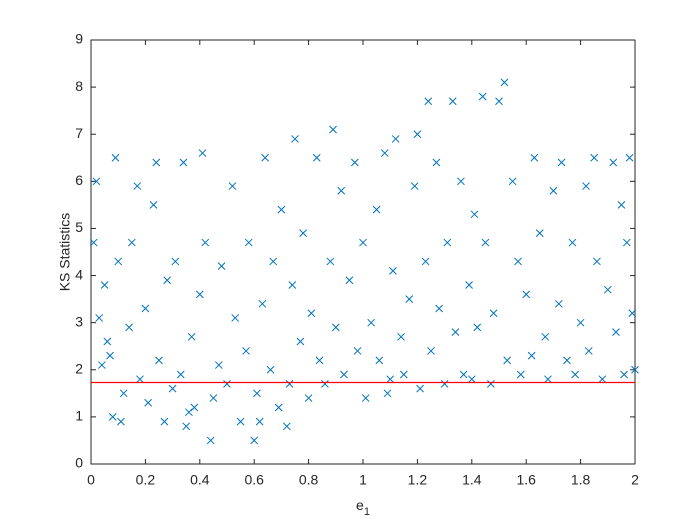 This screenshot has height=525, width=700. Describe the element at coordinates (526, 480) in the screenshot. I see `x-tick-label: 1.6` at that location.